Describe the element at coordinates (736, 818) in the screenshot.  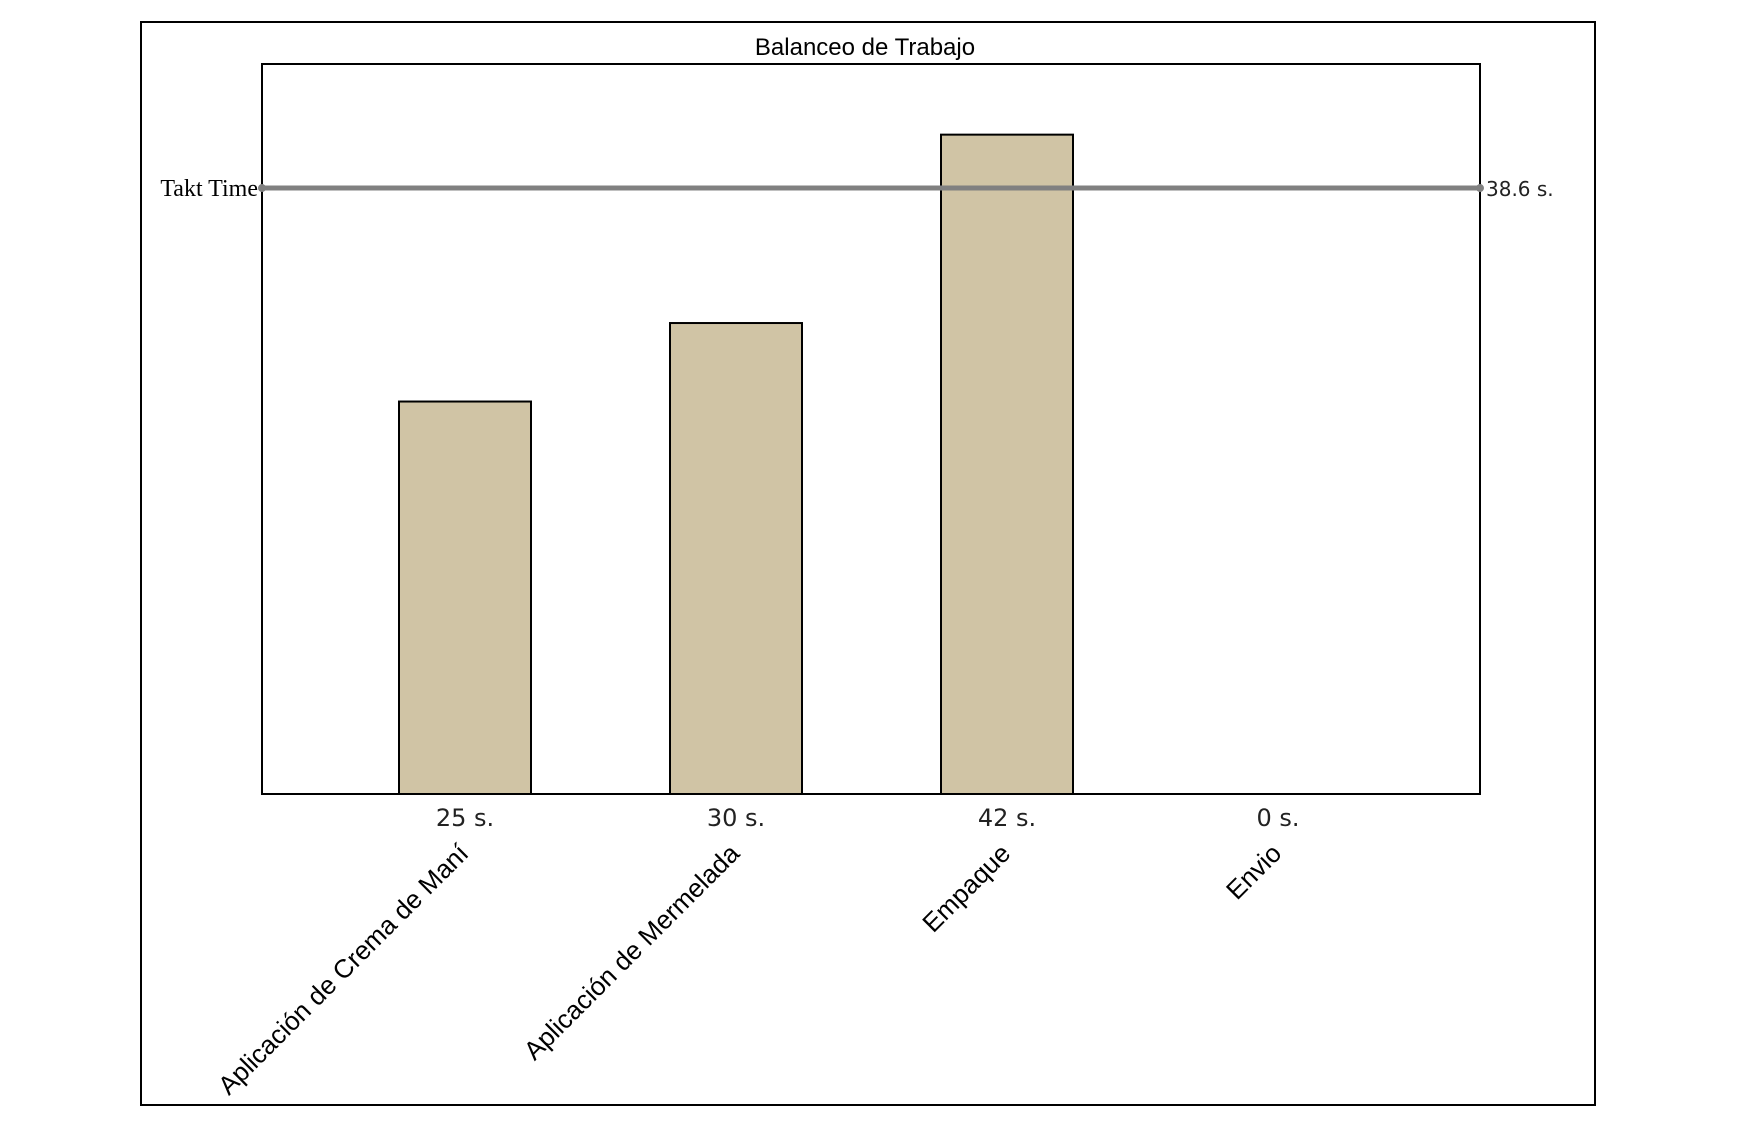
I see `value-label-1: 30 s.` at that location.